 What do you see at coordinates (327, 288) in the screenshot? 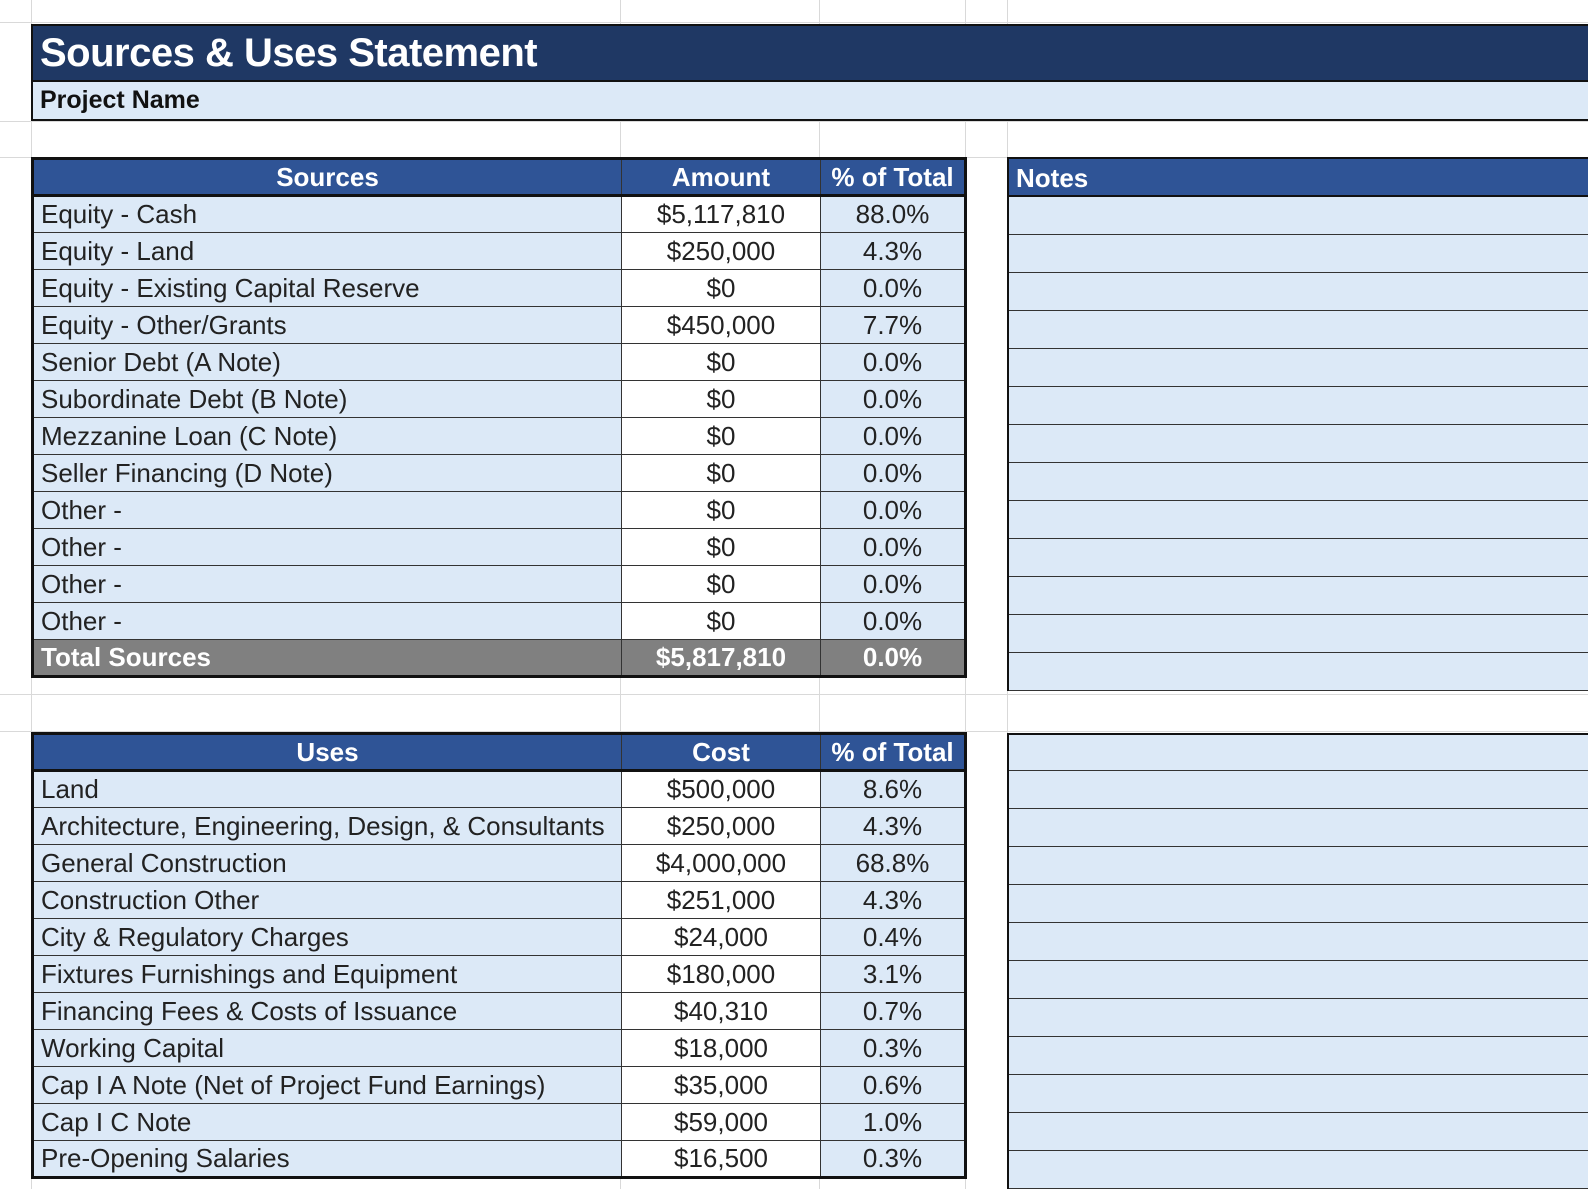
I see `row-label: Equity - Existing Capital Reserve` at bounding box center [327, 288].